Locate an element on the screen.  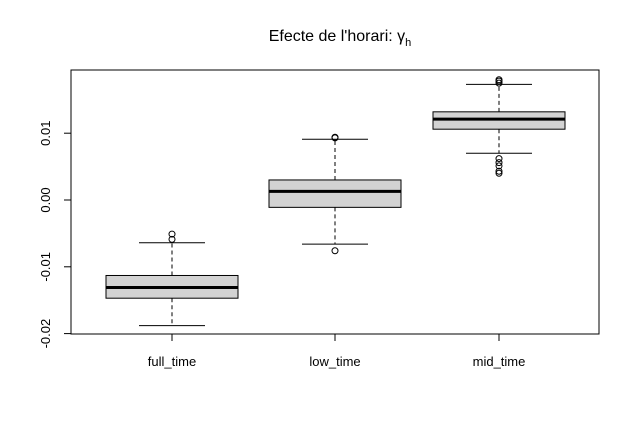
y-tick-label: 0.01 is located at coordinates (45, 133).